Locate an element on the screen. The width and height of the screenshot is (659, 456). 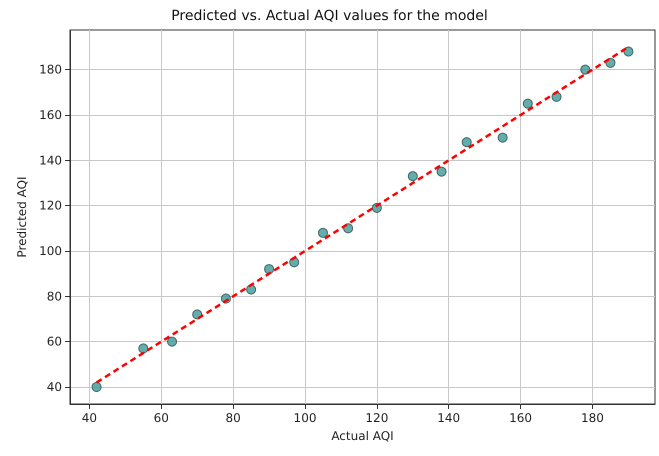
x-axis-title: Actual AQI is located at coordinates (362, 436).